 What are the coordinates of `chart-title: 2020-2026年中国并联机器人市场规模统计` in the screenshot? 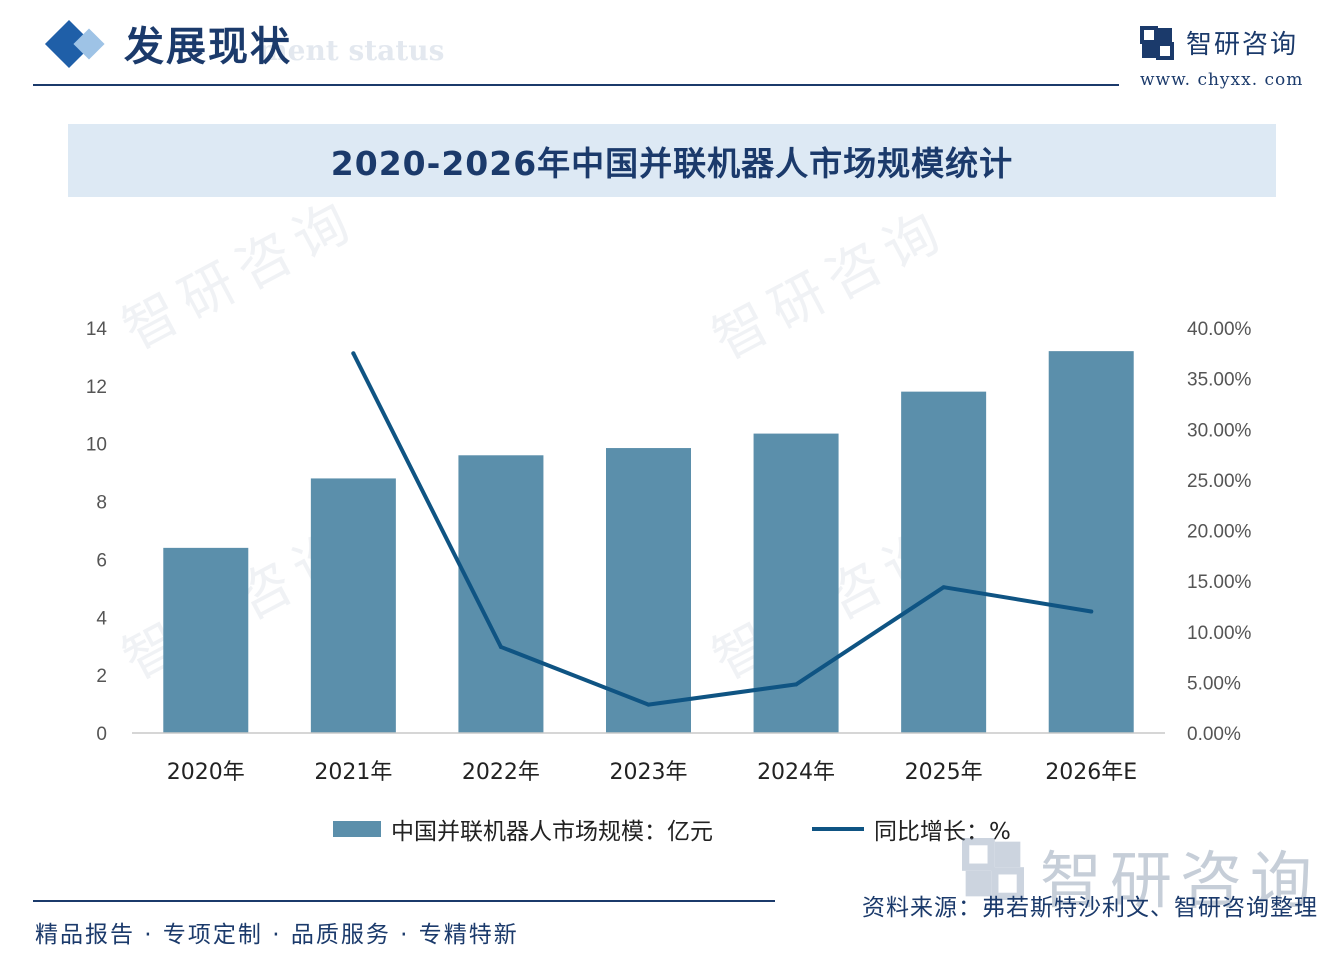 It's located at (672, 163).